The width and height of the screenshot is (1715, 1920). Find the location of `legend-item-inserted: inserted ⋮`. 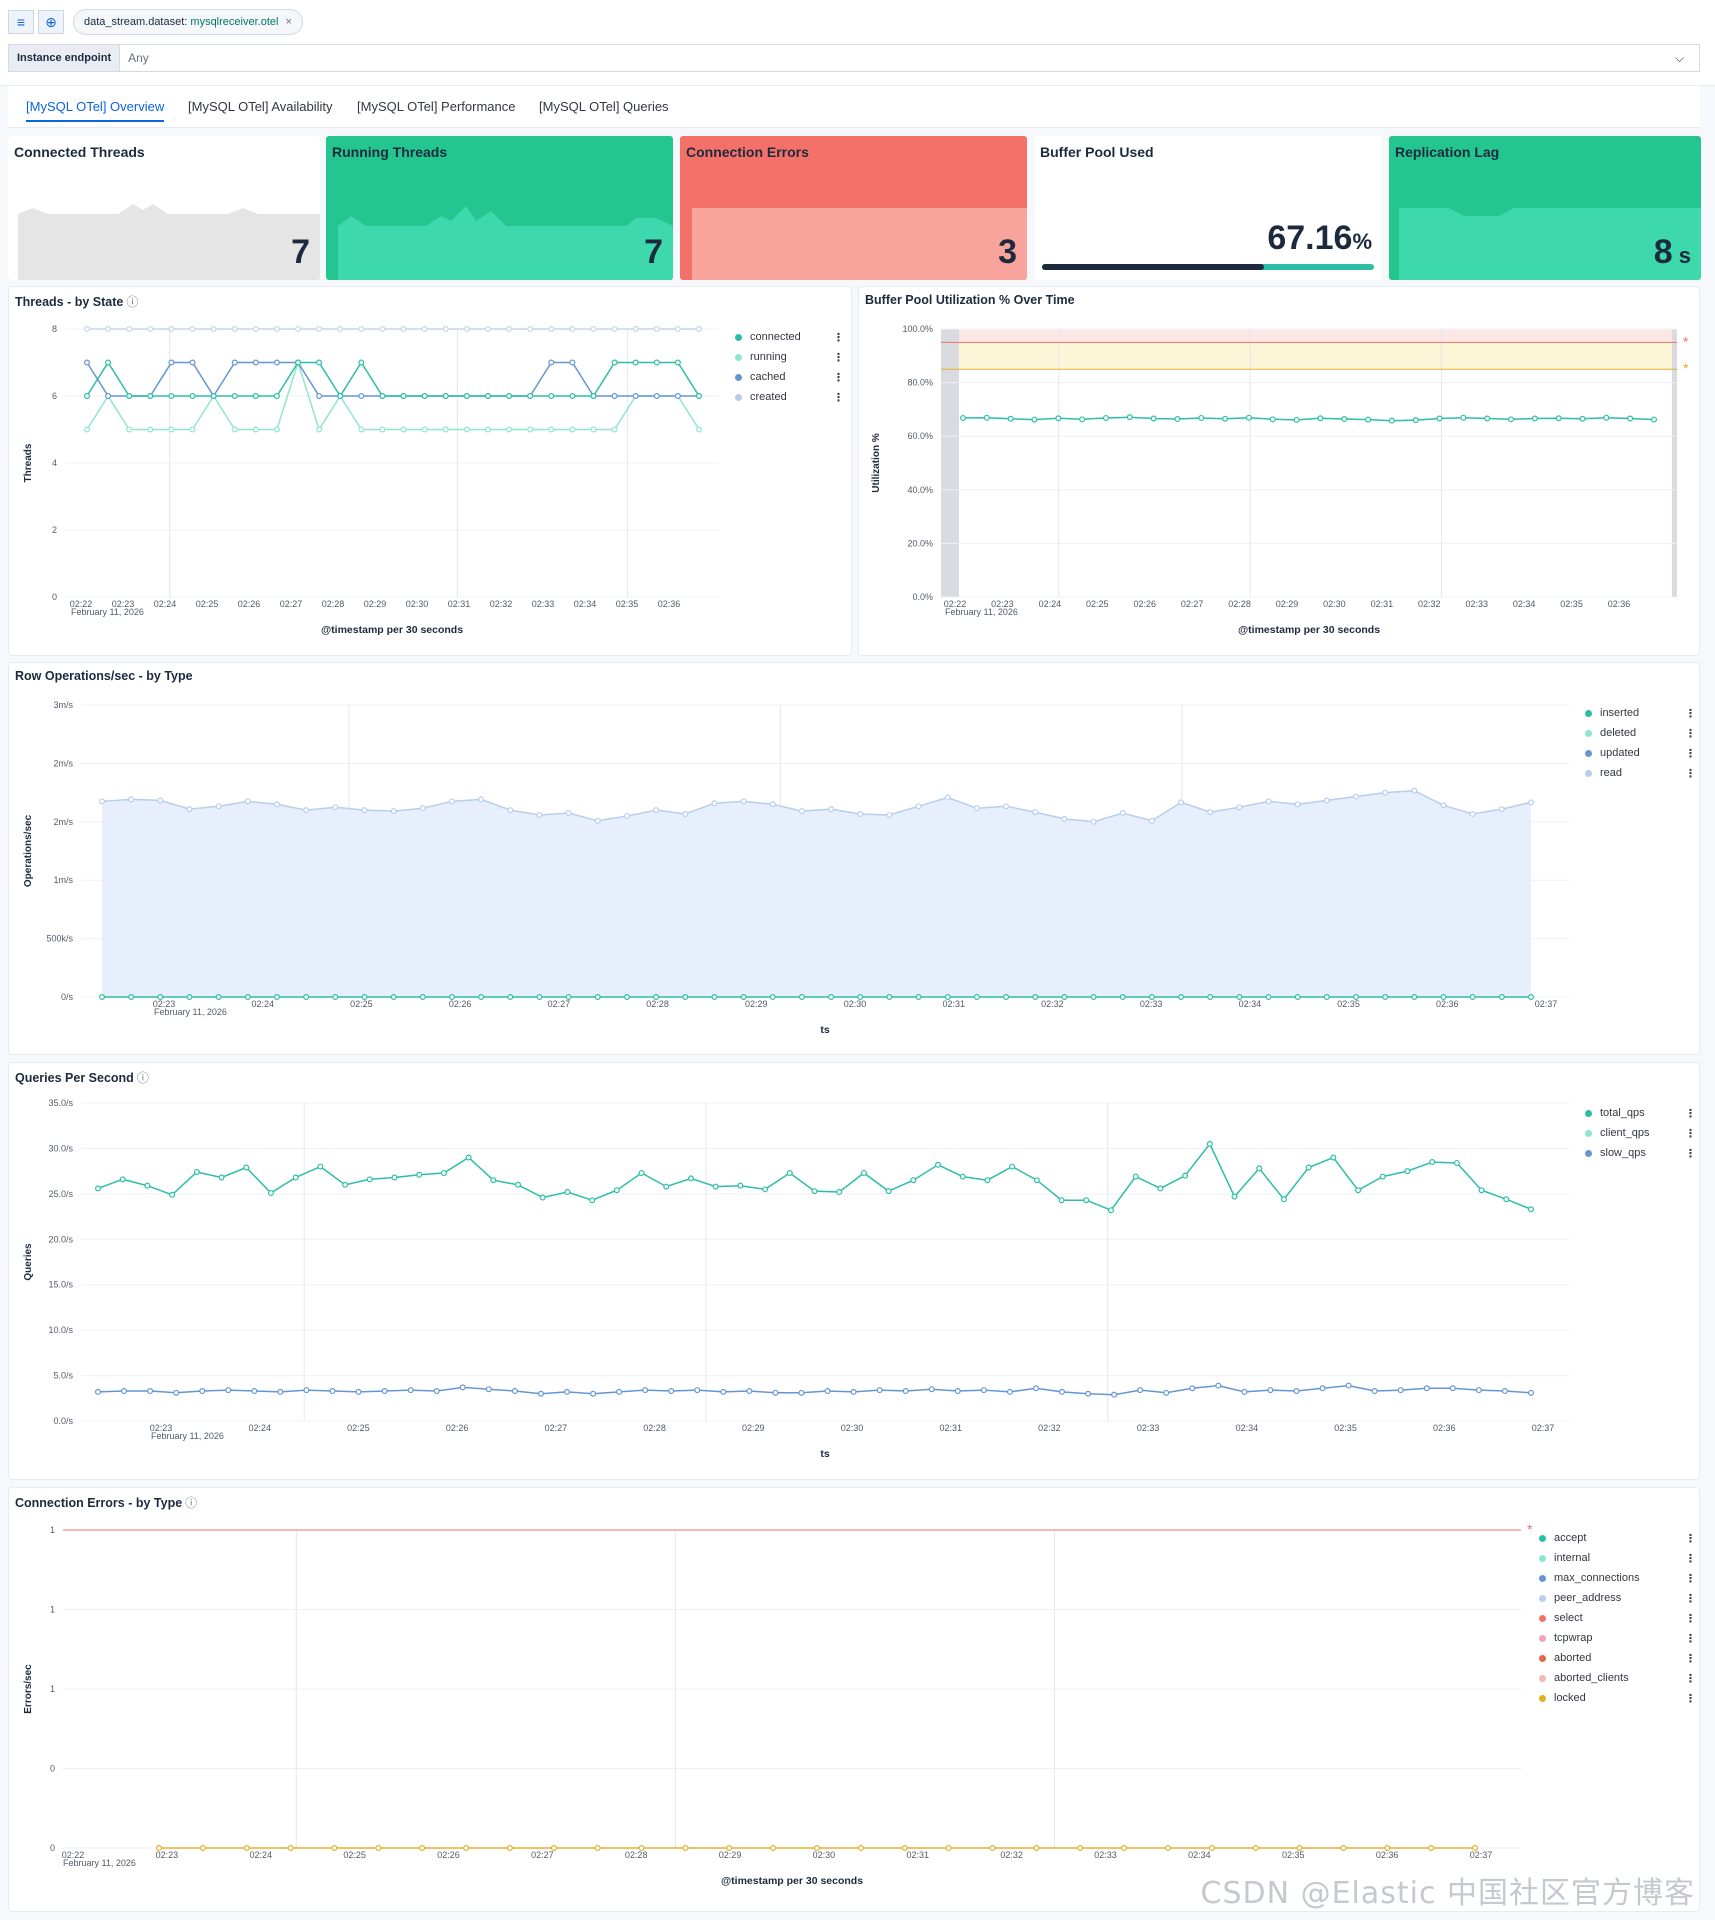

legend-item-inserted: inserted ⋮ is located at coordinates (1640, 713).